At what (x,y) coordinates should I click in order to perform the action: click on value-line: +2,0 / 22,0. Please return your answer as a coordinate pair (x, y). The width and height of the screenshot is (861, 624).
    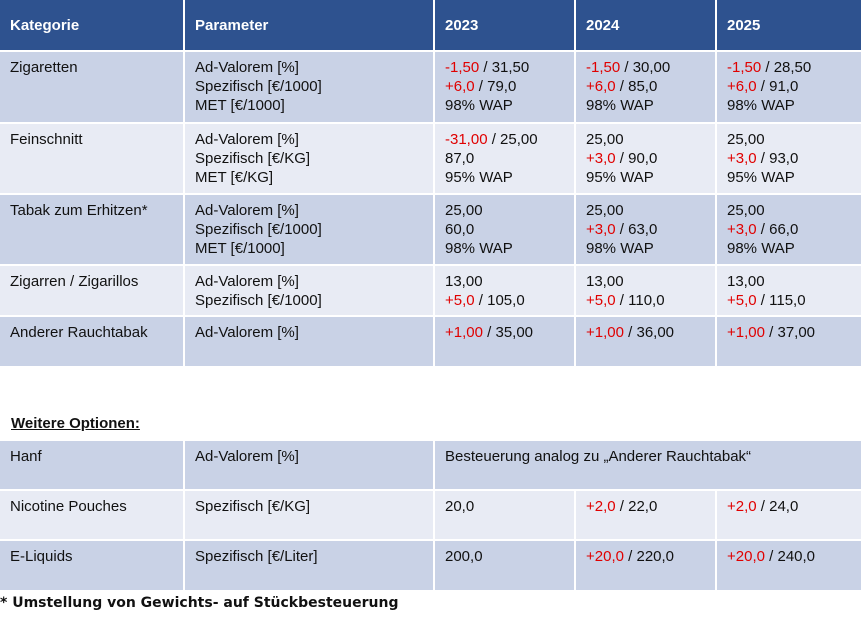
    Looking at the image, I should click on (645, 506).